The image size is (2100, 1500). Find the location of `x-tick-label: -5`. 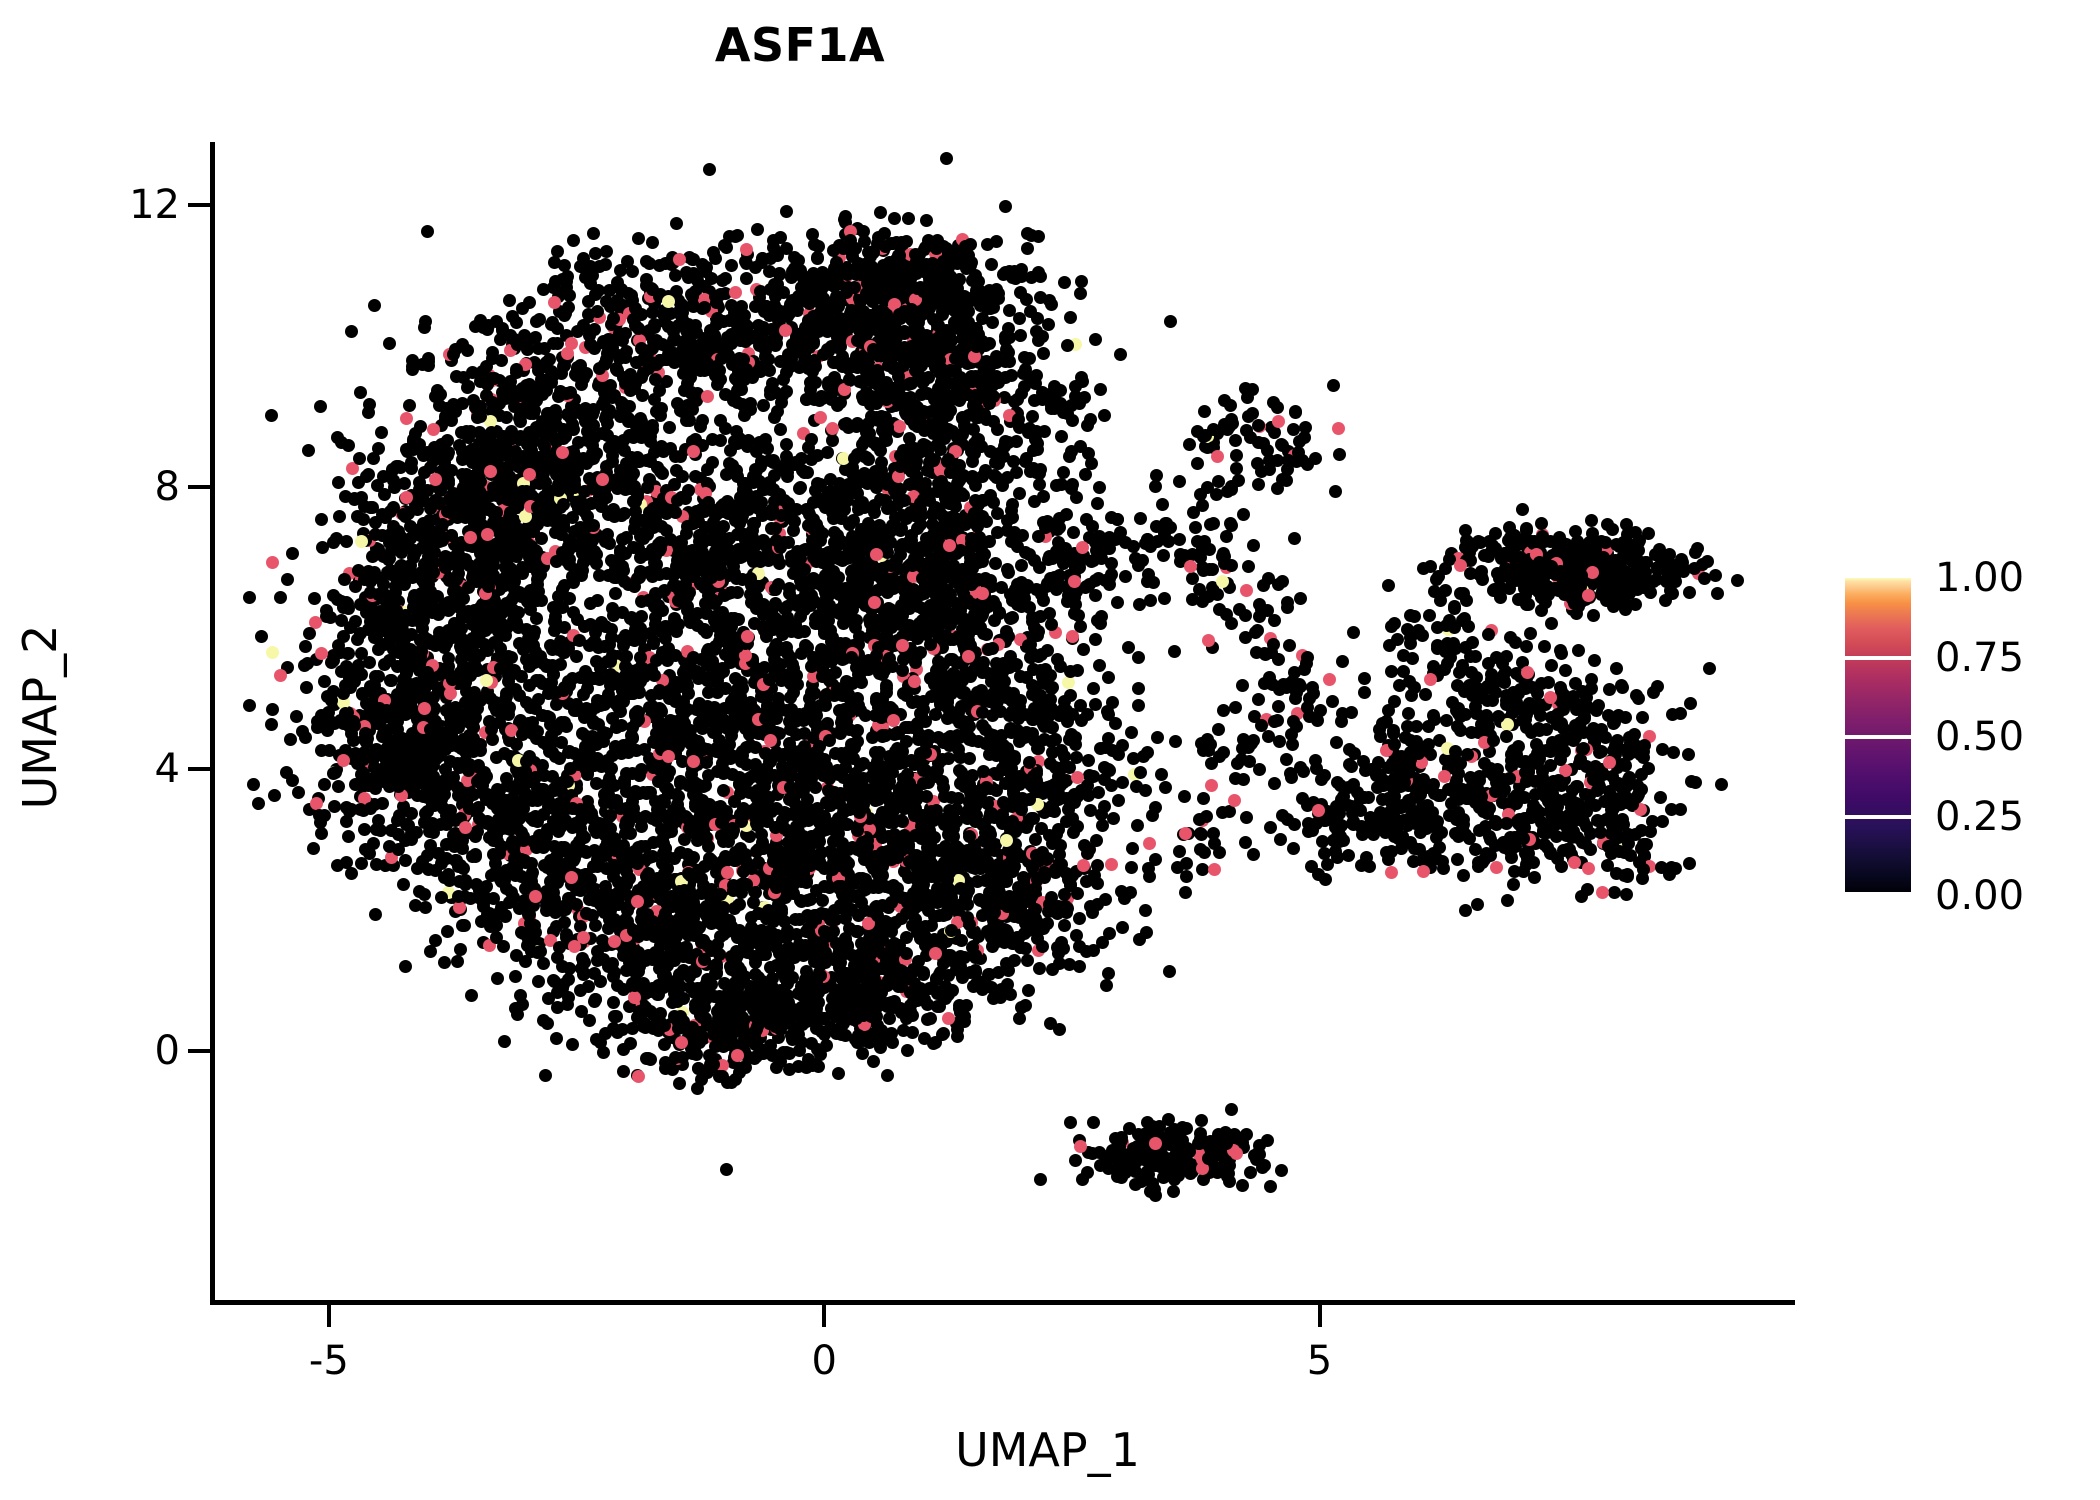

x-tick-label: -5 is located at coordinates (328, 1361).